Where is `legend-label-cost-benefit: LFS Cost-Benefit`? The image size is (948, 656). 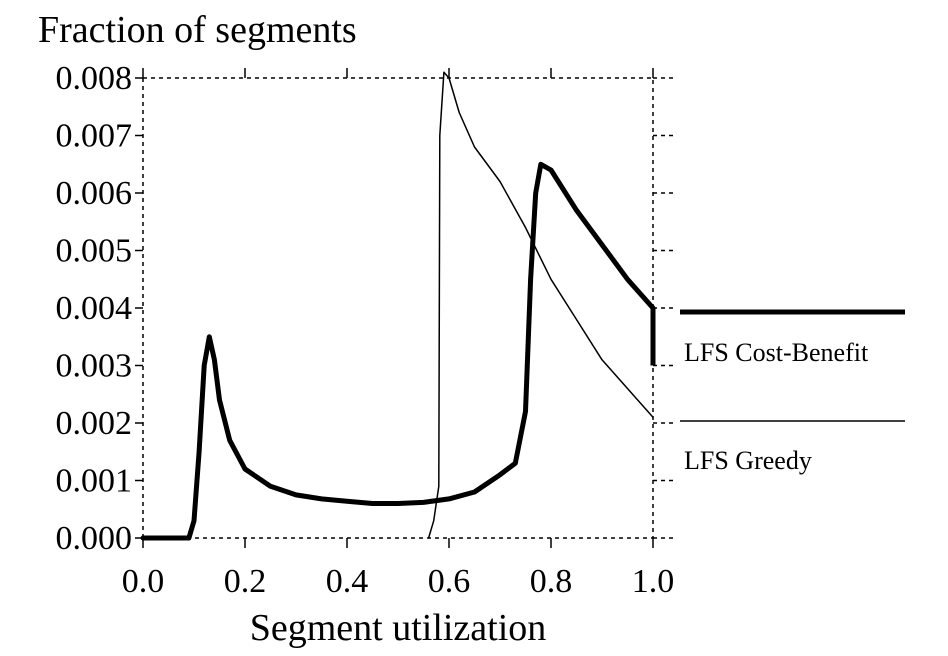
legend-label-cost-benefit: LFS Cost-Benefit is located at coordinates (776, 352).